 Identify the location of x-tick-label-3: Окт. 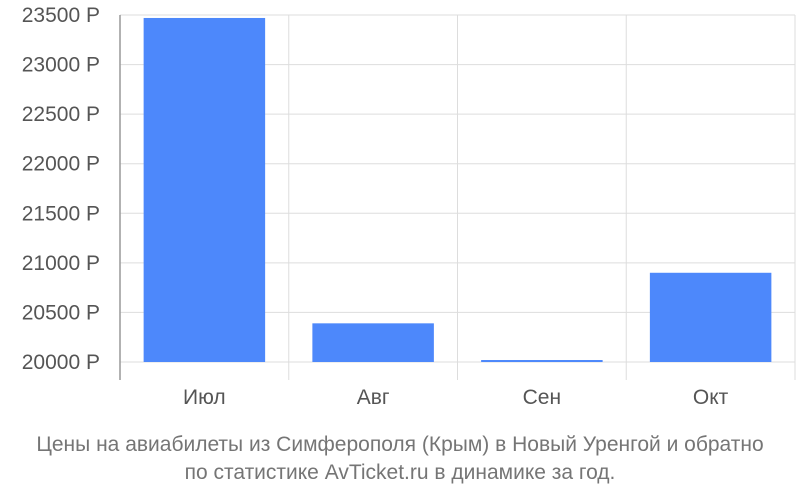
(711, 397).